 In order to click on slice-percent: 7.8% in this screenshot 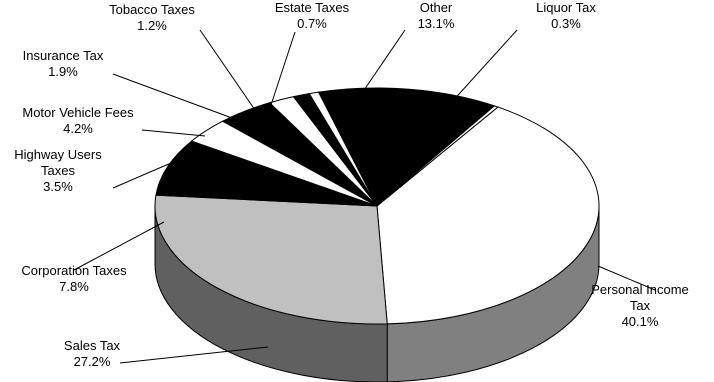, I will do `click(74, 286)`.